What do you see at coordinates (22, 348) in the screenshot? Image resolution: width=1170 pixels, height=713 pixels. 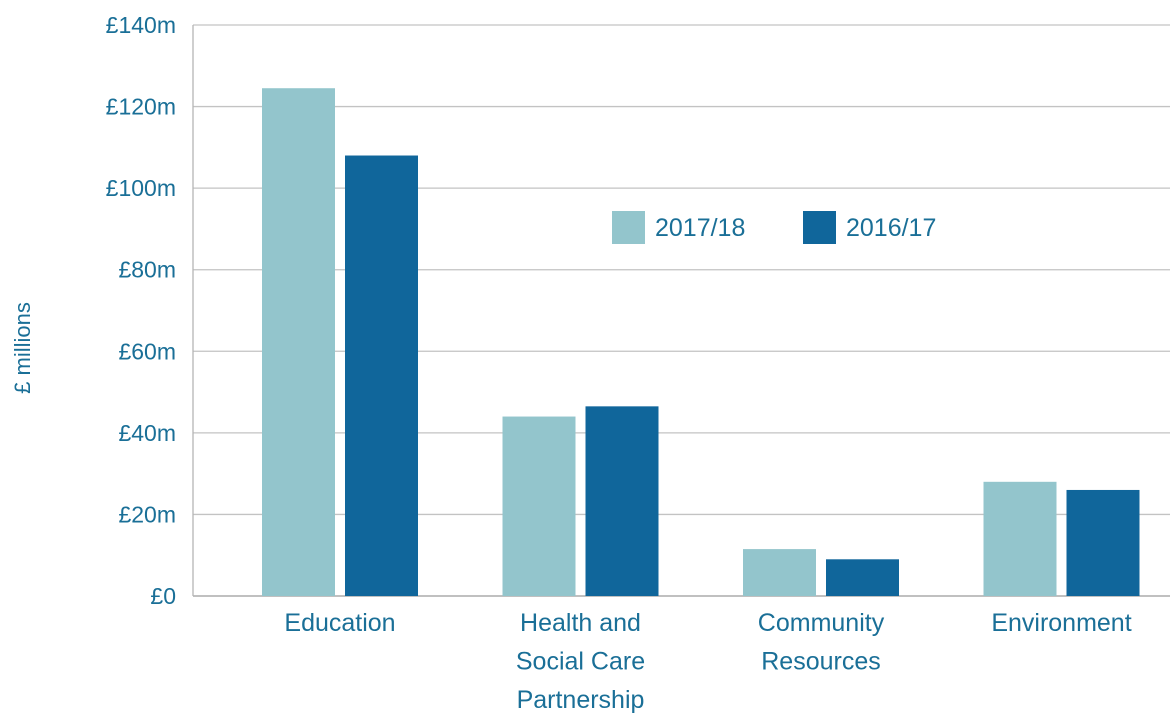 I see `y-axis-title: £ millions` at bounding box center [22, 348].